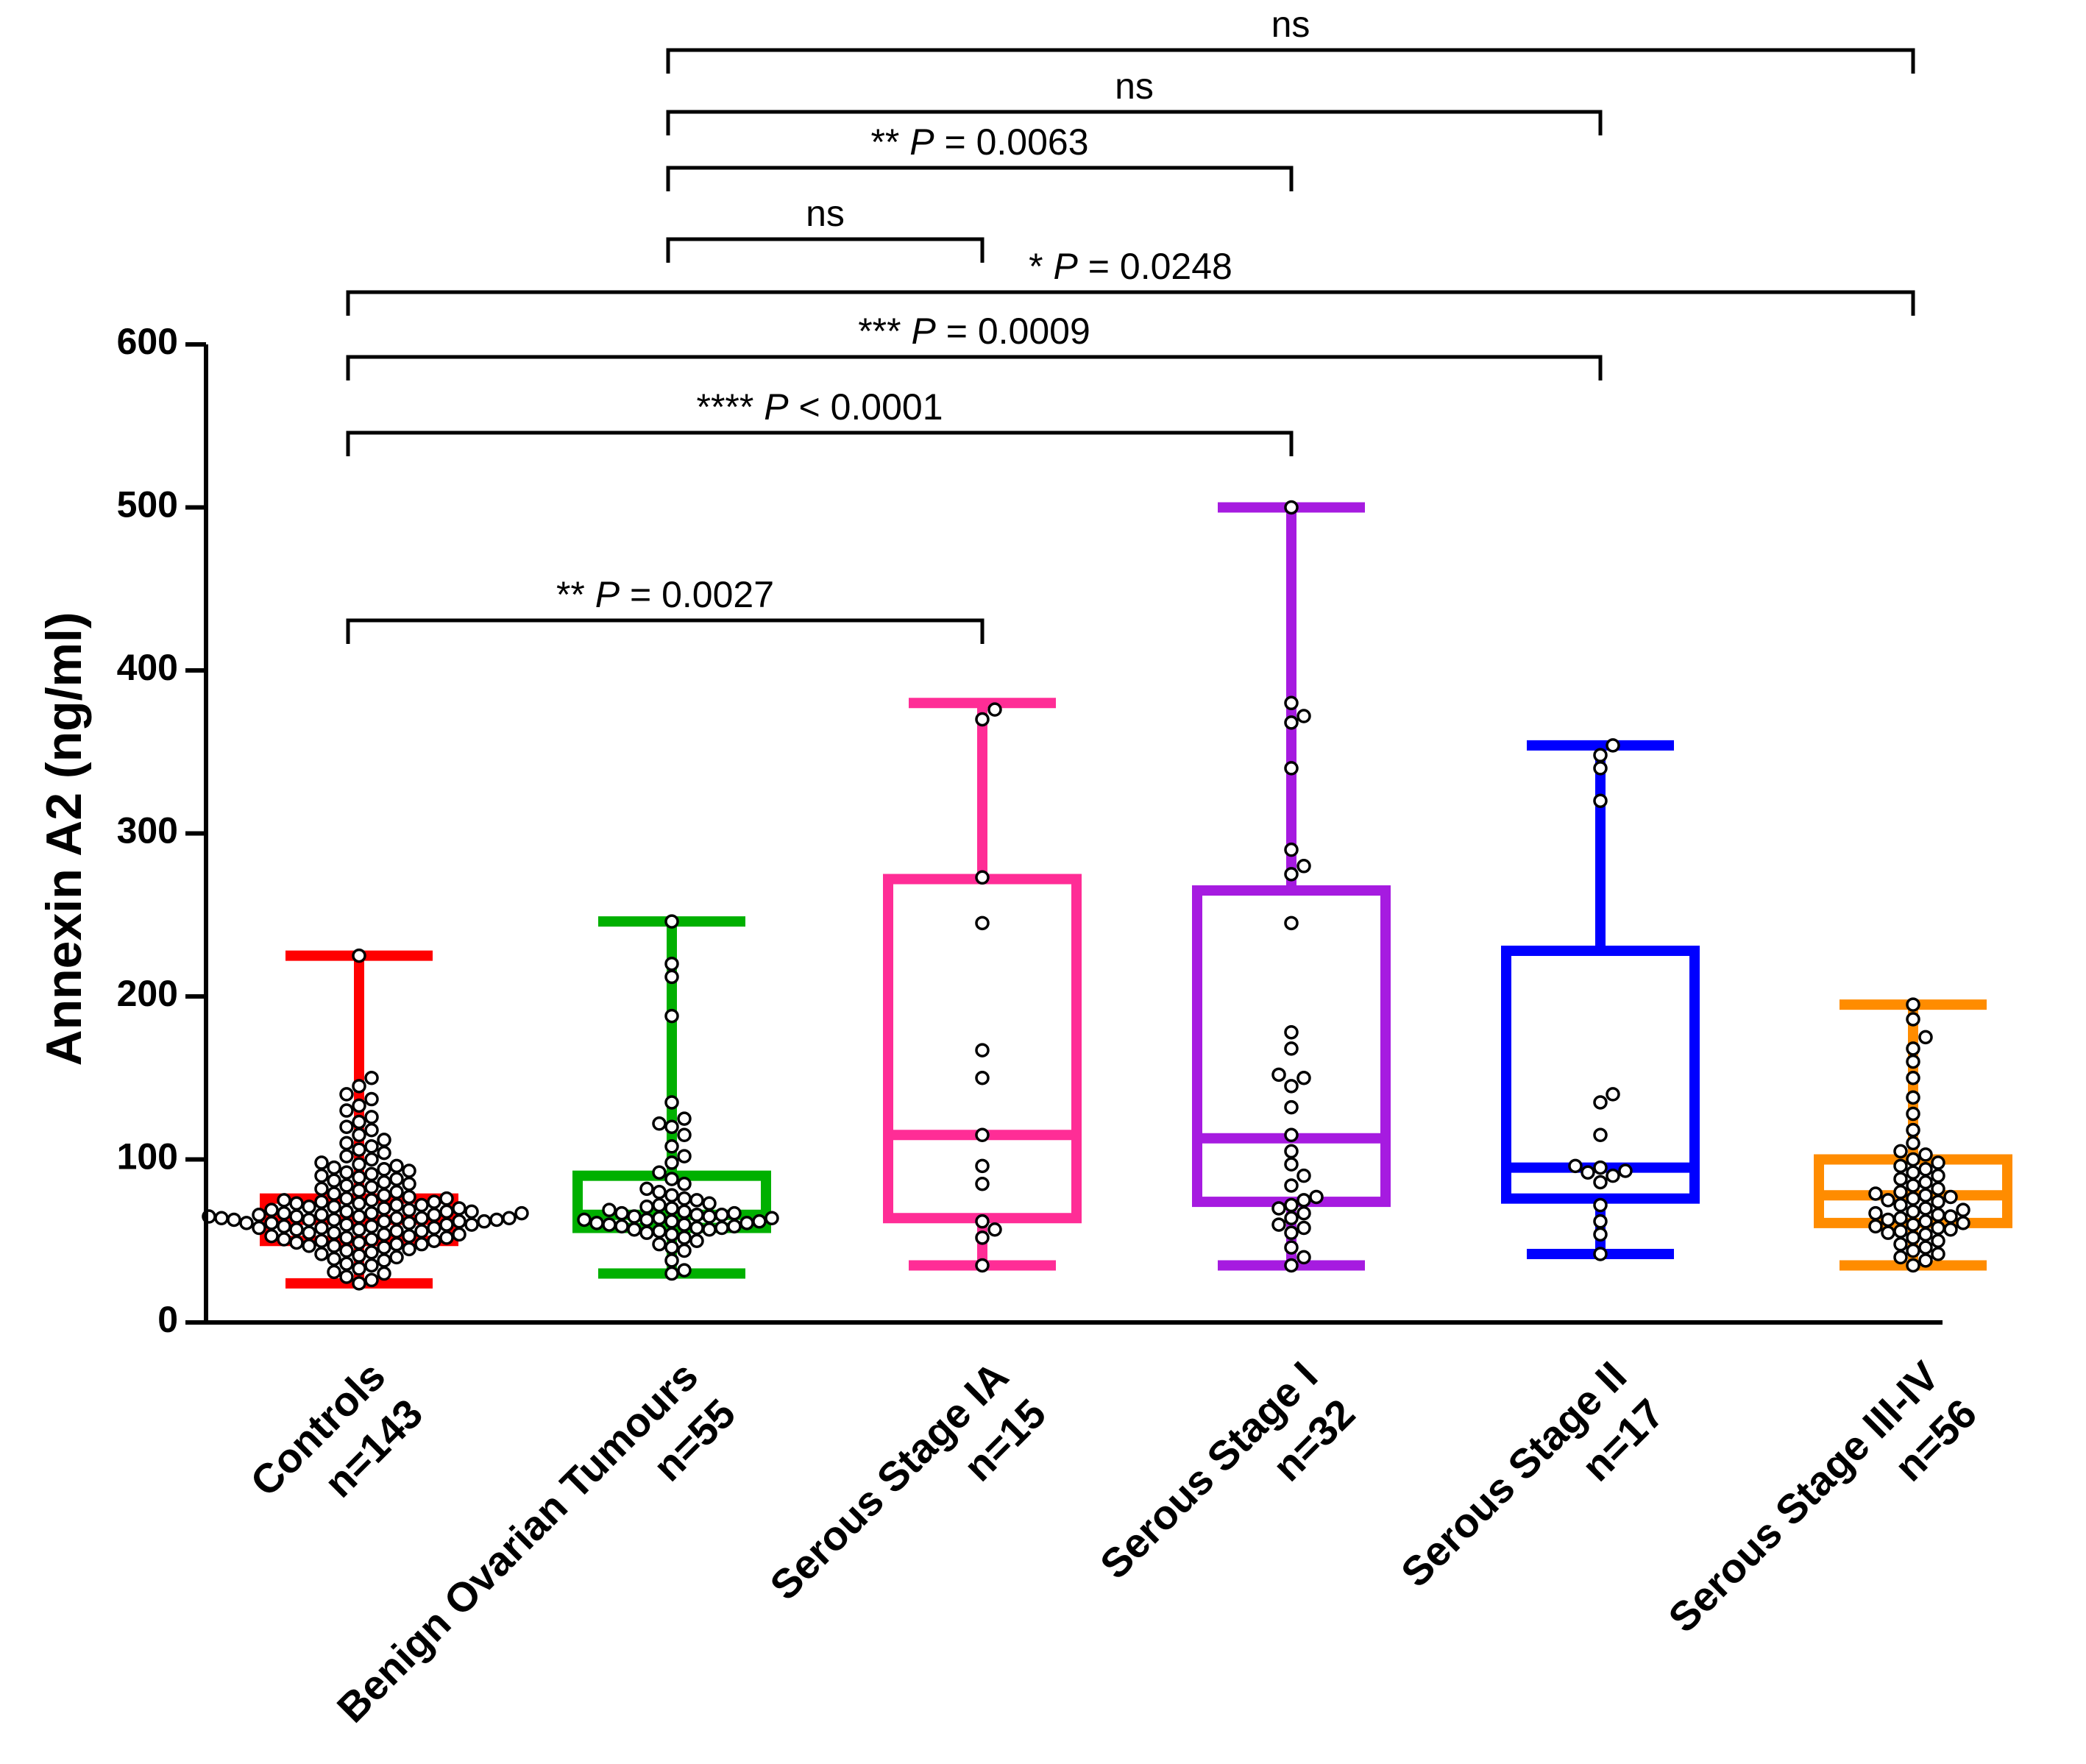  What do you see at coordinates (147, 504) in the screenshot?
I see `y-tick-label: 500` at bounding box center [147, 504].